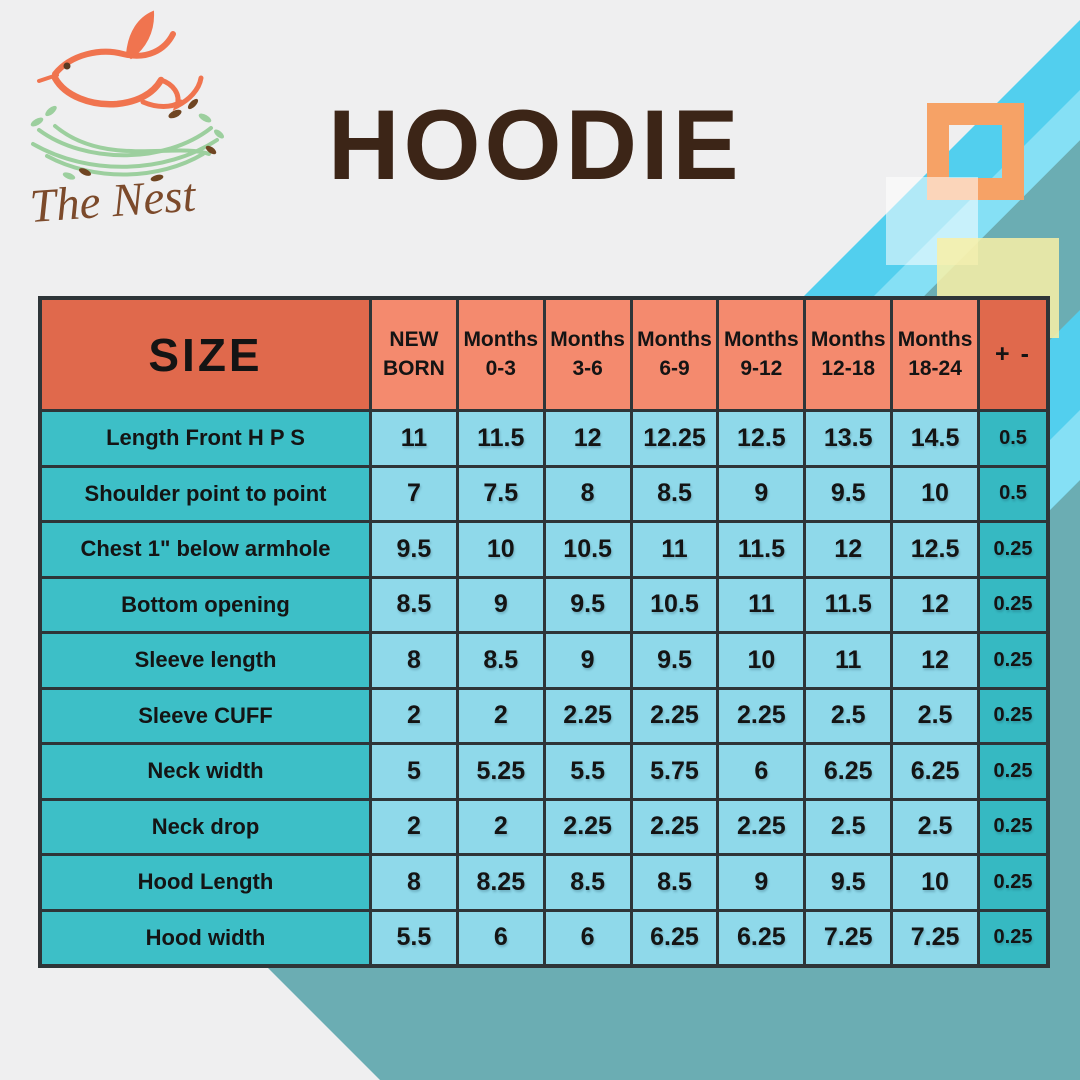 The width and height of the screenshot is (1080, 1080). I want to click on size-value-cell: 14.5, so click(935, 438).